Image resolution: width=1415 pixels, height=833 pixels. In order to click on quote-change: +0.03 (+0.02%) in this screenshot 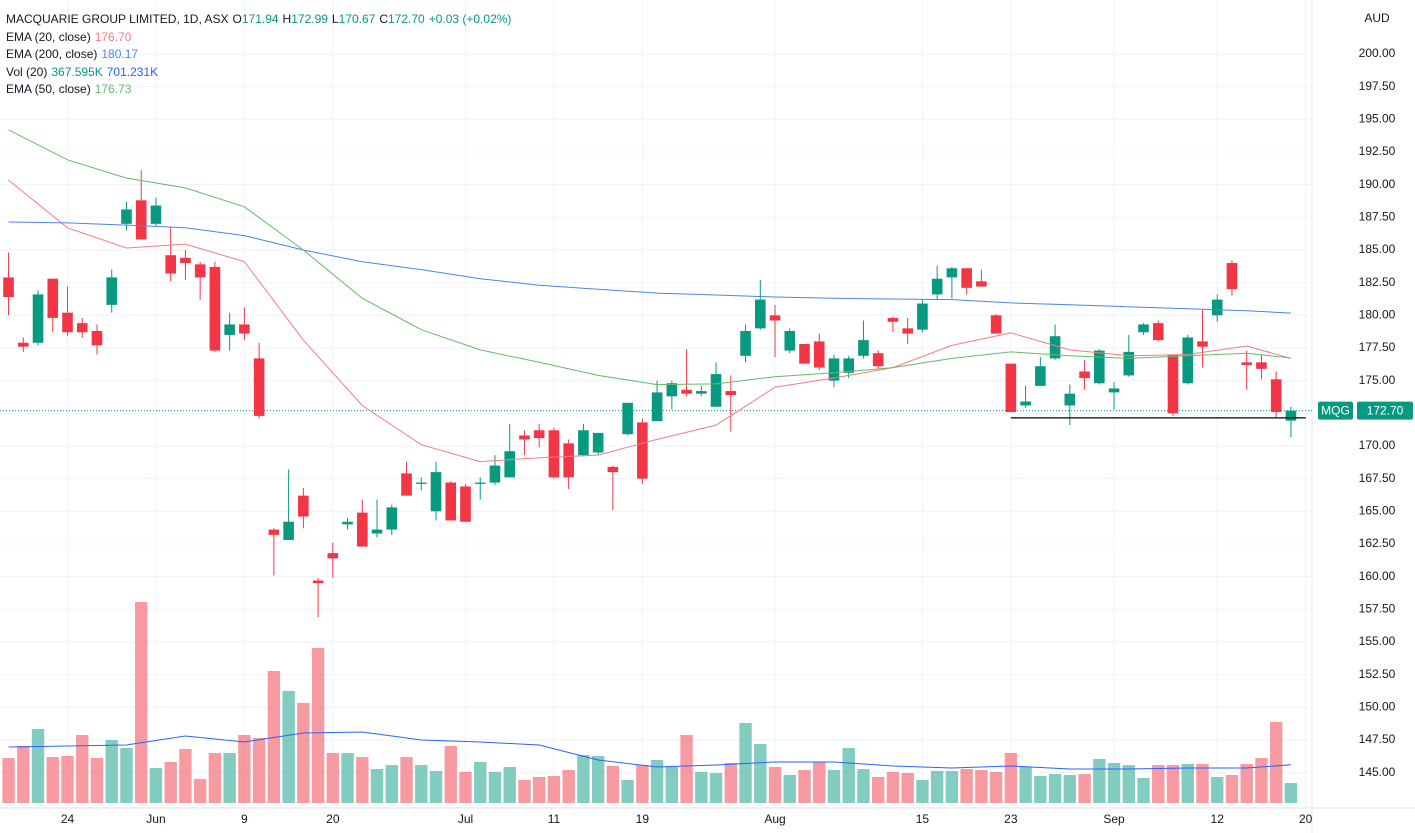, I will do `click(470, 19)`.